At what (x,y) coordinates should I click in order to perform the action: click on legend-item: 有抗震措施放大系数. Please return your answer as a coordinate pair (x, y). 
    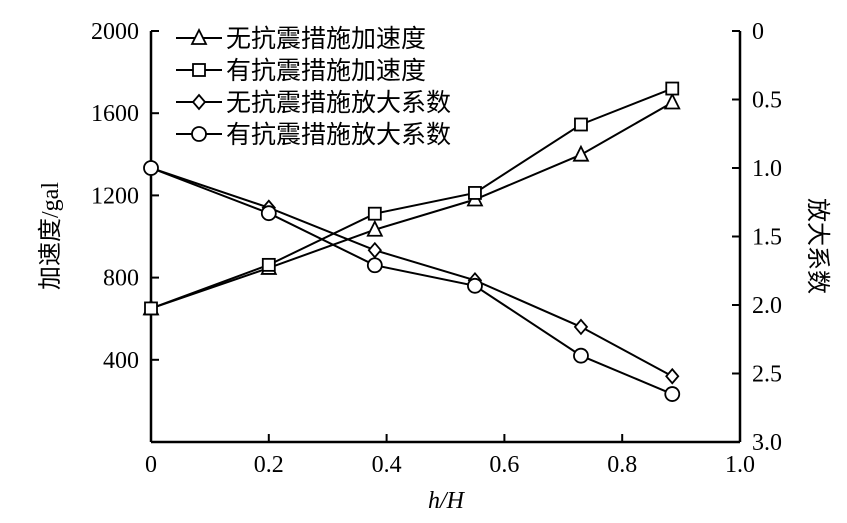
    Looking at the image, I should click on (313, 135).